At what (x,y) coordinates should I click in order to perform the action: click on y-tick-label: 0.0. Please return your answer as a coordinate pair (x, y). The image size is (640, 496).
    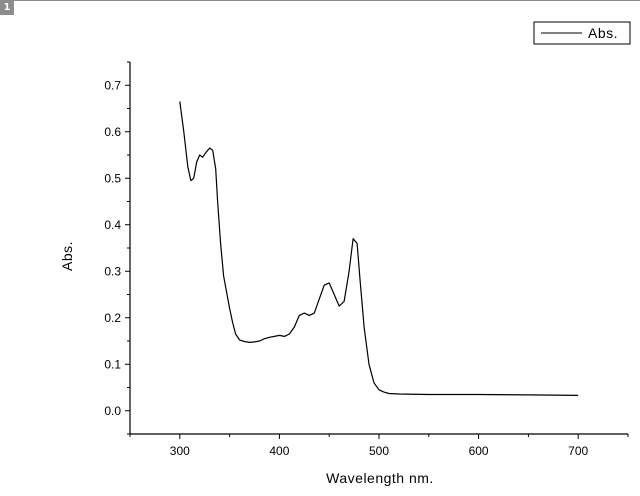
    Looking at the image, I should click on (112, 411).